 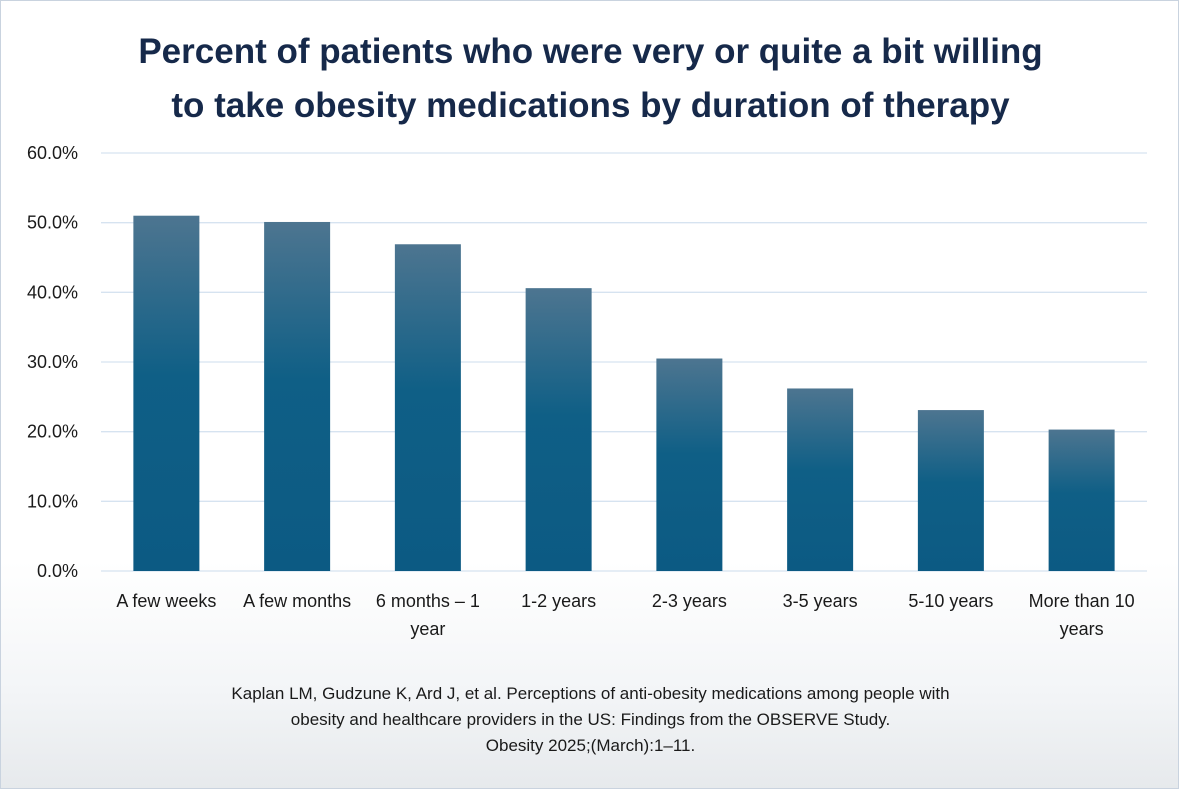 What do you see at coordinates (57, 571) in the screenshot?
I see `y-tick-label: 0.0%` at bounding box center [57, 571].